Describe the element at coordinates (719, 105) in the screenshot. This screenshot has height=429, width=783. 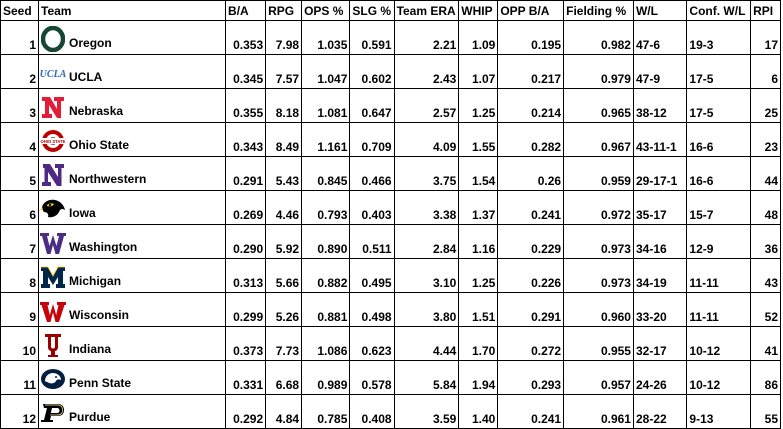
I see `conf-wl-cell: 17-5` at that location.